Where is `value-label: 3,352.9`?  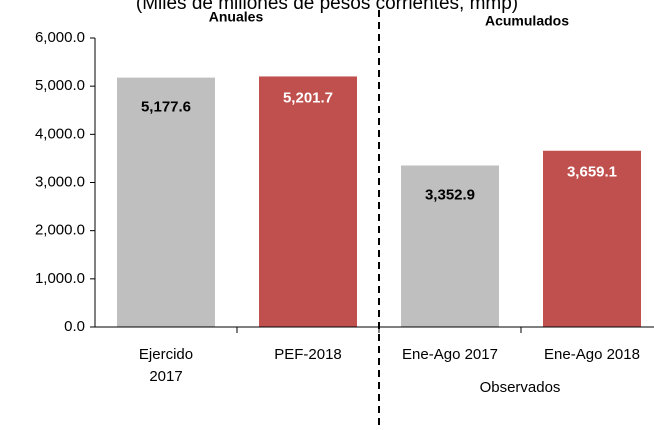 value-label: 3,352.9 is located at coordinates (450, 194).